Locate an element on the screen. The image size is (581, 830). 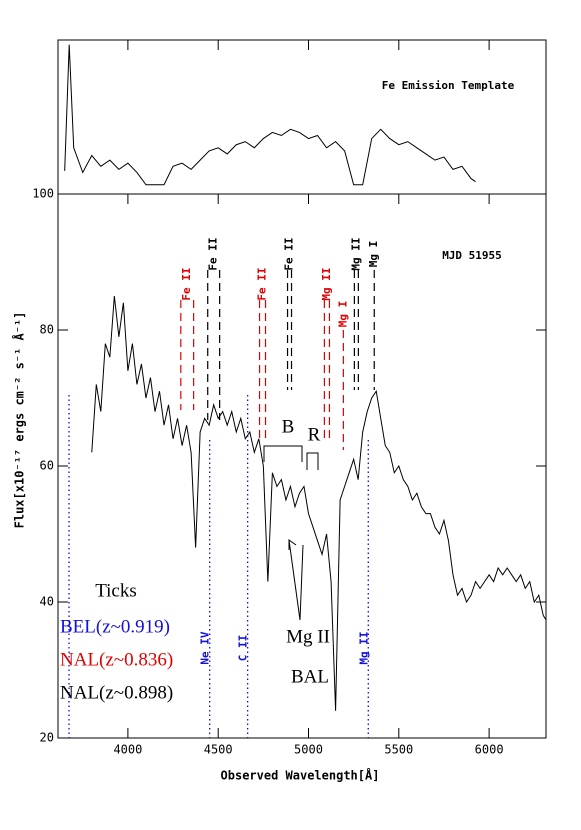
y-tick-label: 40 is located at coordinates (47, 602).